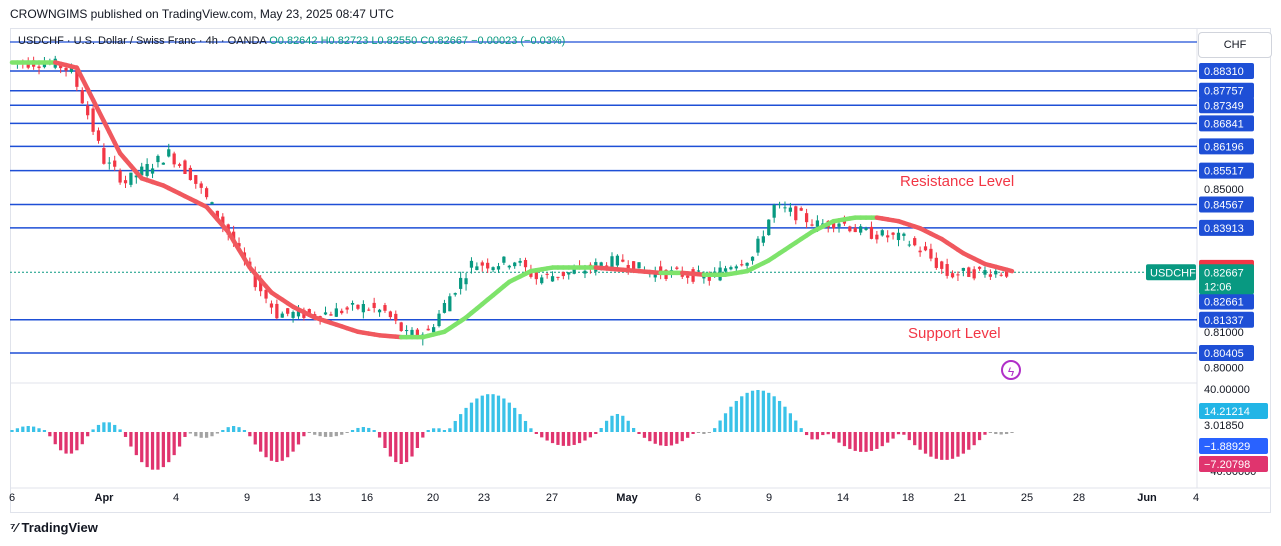 This screenshot has width=1281, height=546. I want to click on time-axis-label: 6, so click(698, 498).